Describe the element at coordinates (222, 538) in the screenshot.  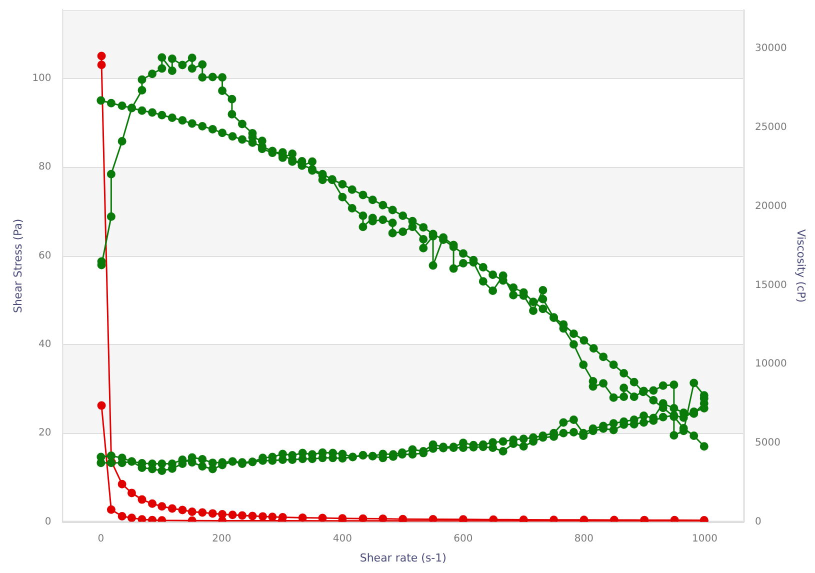
I see `x-tick-label: 200` at that location.